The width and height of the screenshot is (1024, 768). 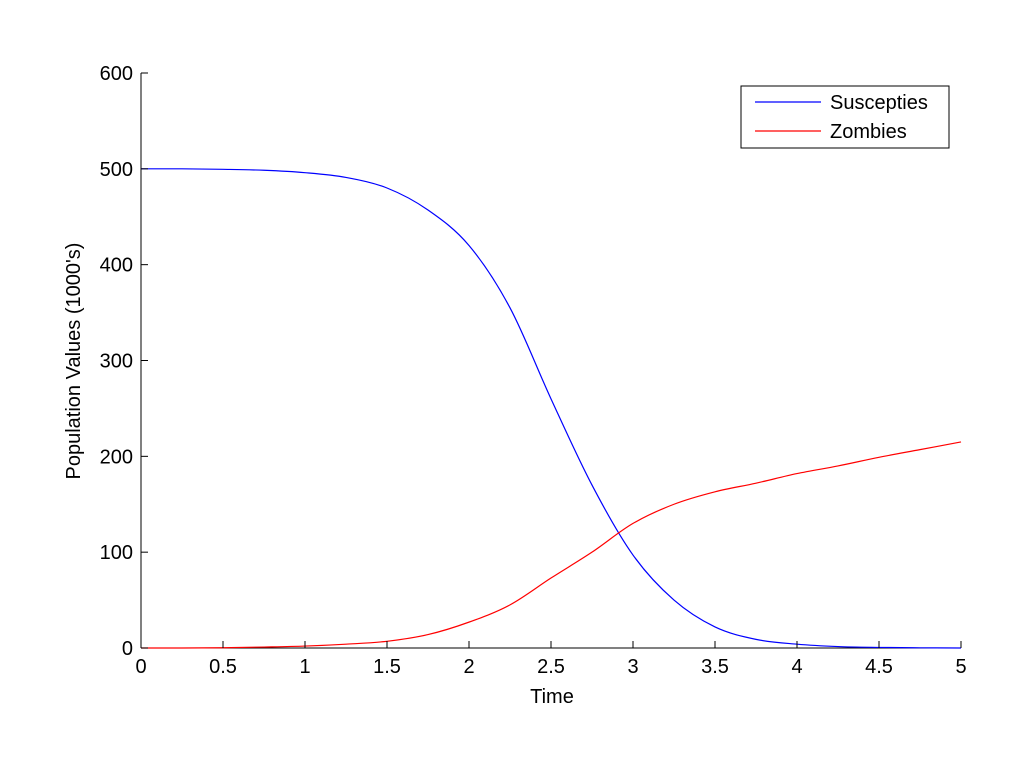 I want to click on x-tick-label: 0.5, so click(x=223, y=667).